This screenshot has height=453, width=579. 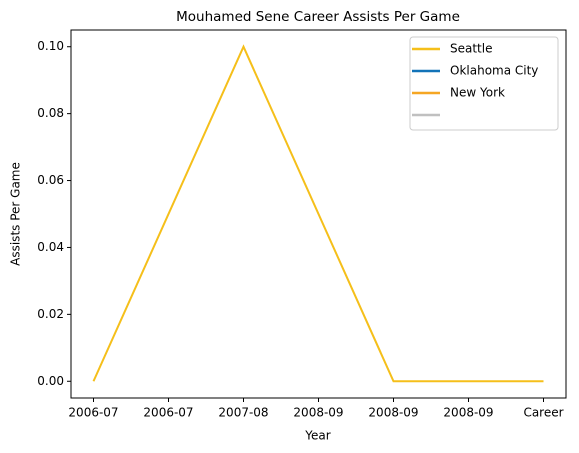 I want to click on legend-label: Seattle, so click(x=471, y=49).